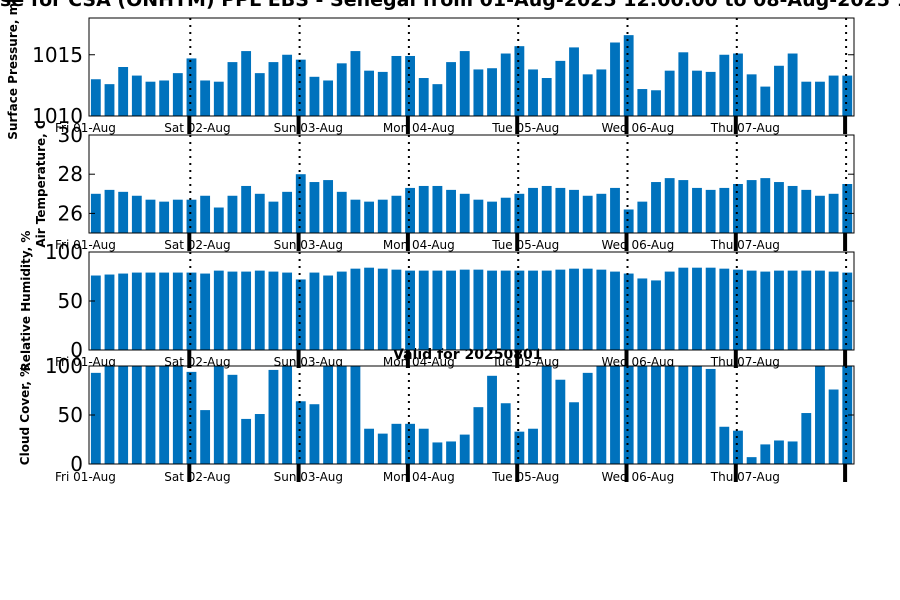  What do you see at coordinates (13, 70) in the screenshot?
I see `y-axis-label: Surface Pressure, mb` at bounding box center [13, 70].